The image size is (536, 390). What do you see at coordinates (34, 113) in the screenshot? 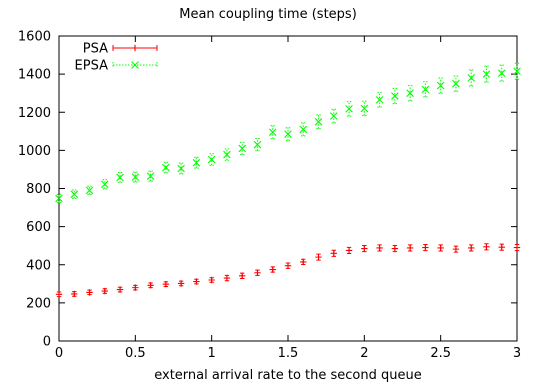
I see `y-tick-label: 1200` at bounding box center [34, 113].